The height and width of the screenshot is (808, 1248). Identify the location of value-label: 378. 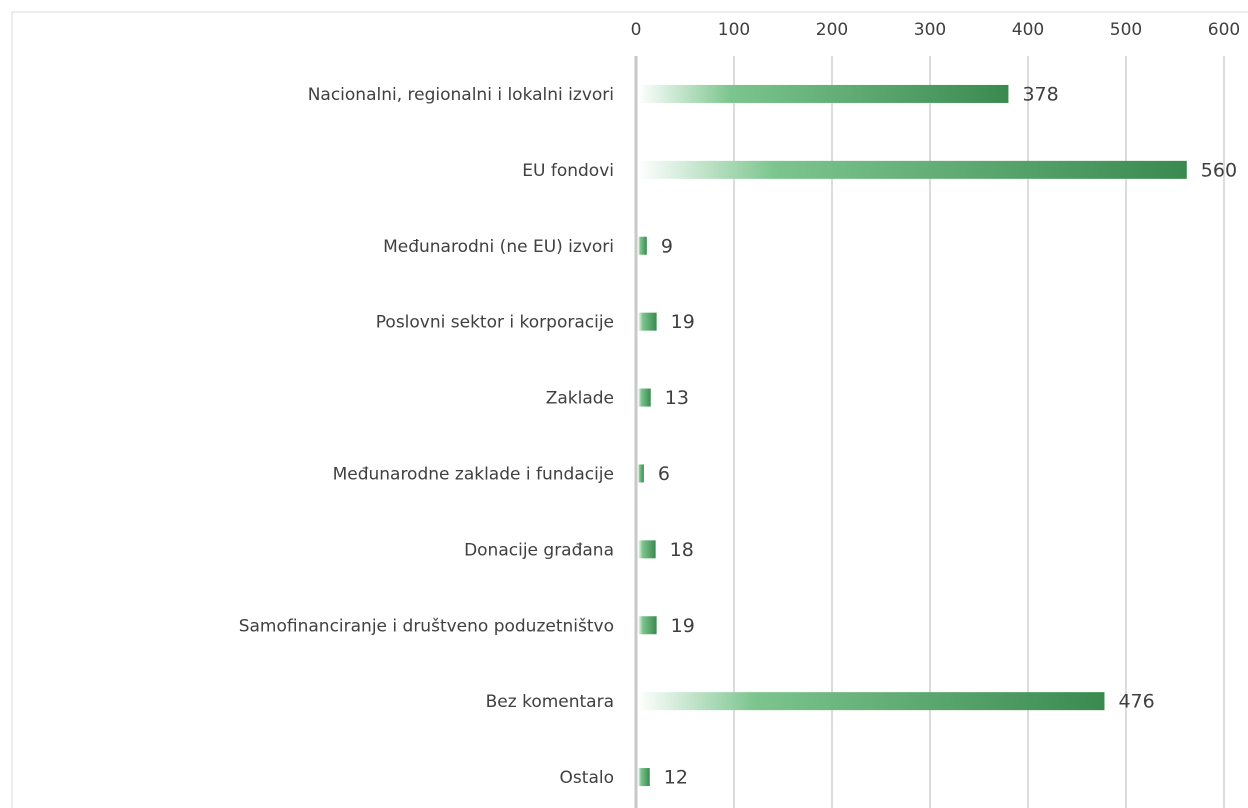
(1040, 94).